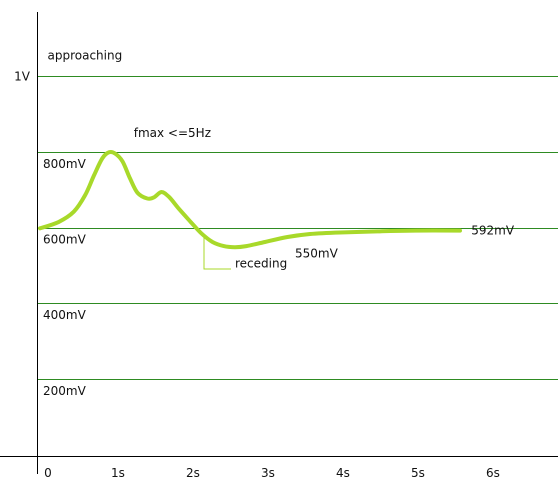 Image resolution: width=558 pixels, height=488 pixels. I want to click on annotation-label: fmax <=5Hz, so click(172, 133).